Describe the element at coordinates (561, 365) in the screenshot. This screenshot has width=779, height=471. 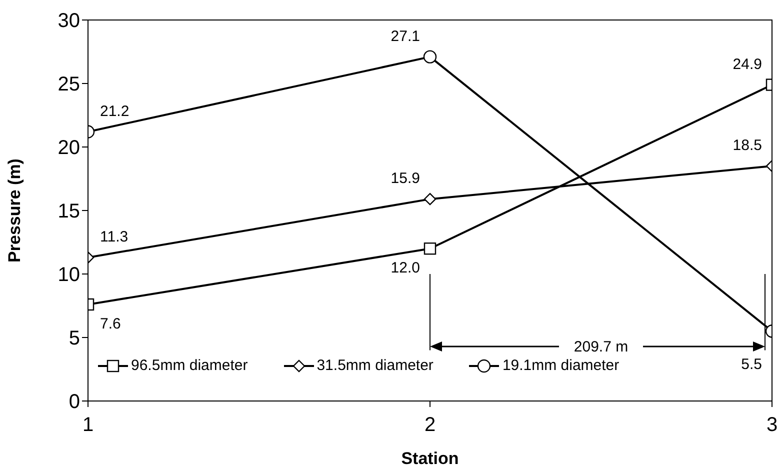
I see `legend-label: 19.1mm diameter` at that location.